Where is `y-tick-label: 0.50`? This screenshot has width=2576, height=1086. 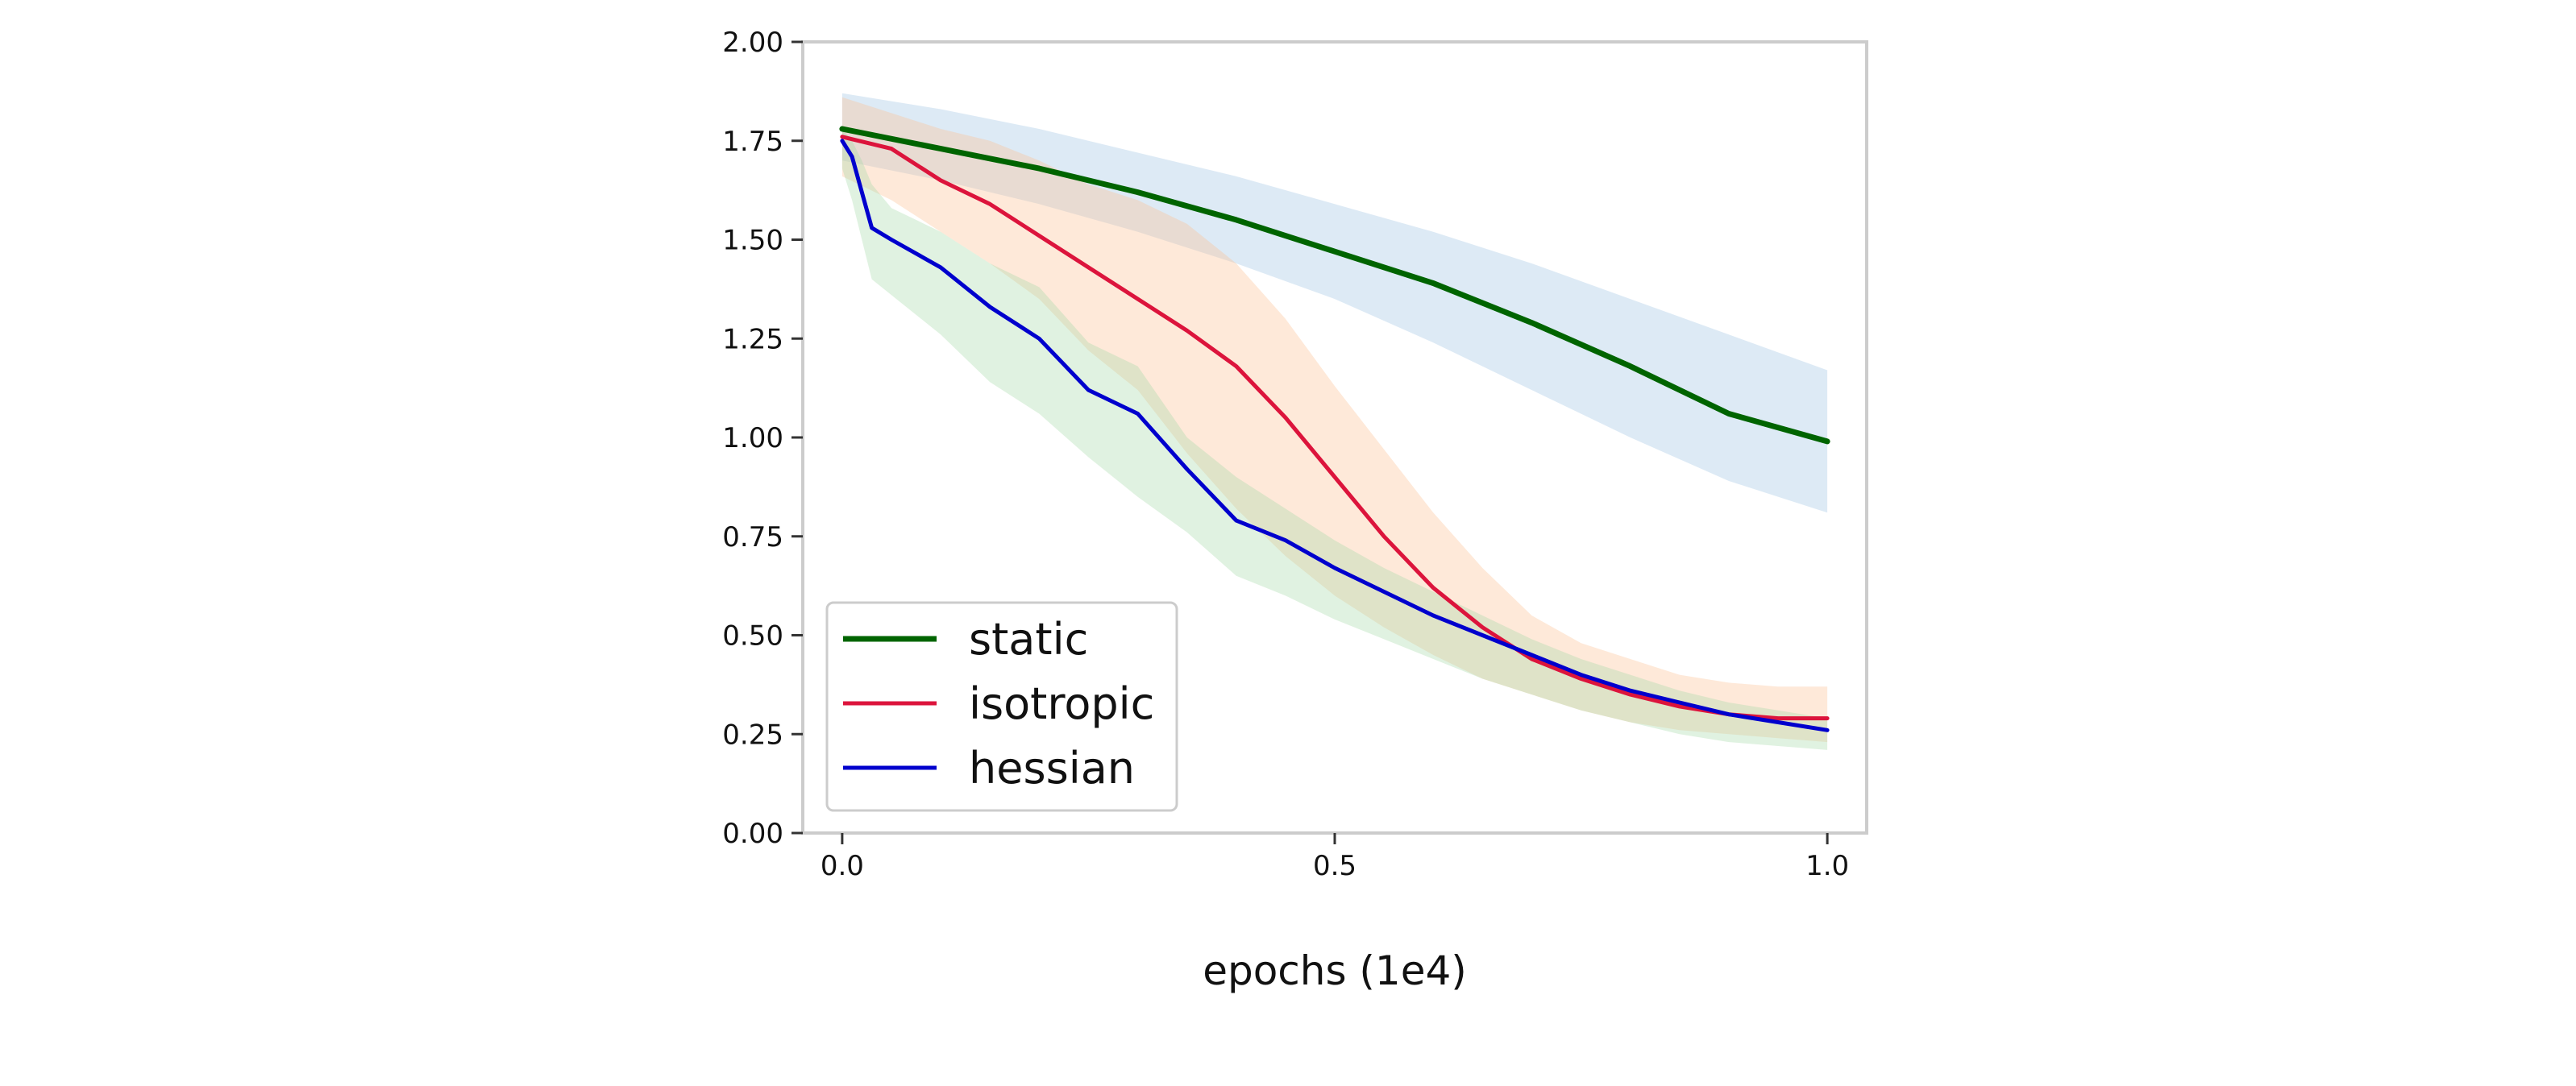
y-tick-label: 0.50 is located at coordinates (752, 636).